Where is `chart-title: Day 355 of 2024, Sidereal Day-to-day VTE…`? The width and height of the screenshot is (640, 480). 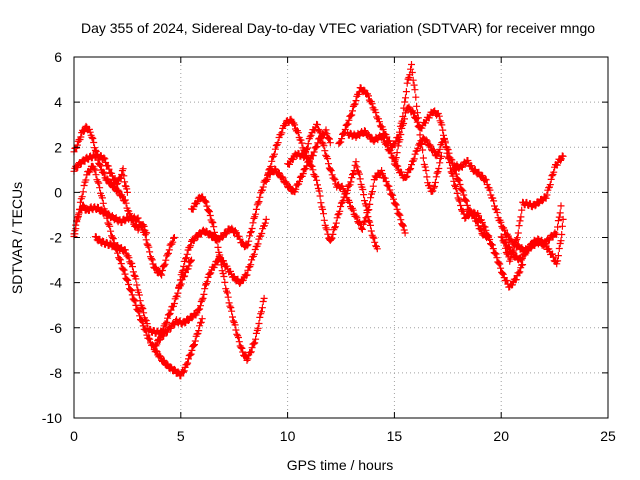 chart-title: Day 355 of 2024, Sidereal Day-to-day VTE… is located at coordinates (338, 28).